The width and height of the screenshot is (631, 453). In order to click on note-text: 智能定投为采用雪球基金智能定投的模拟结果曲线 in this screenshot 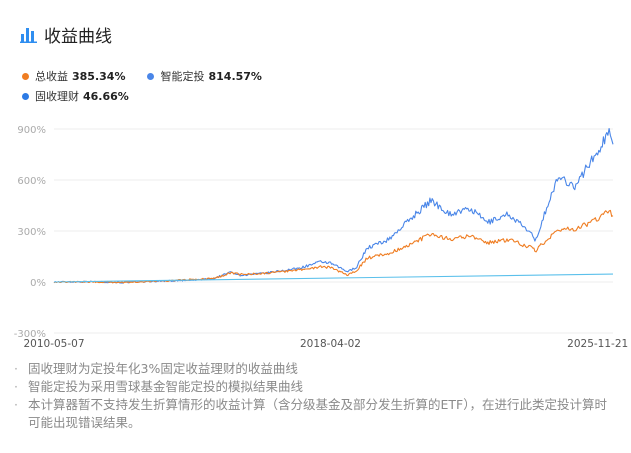, I will do `click(166, 386)`.